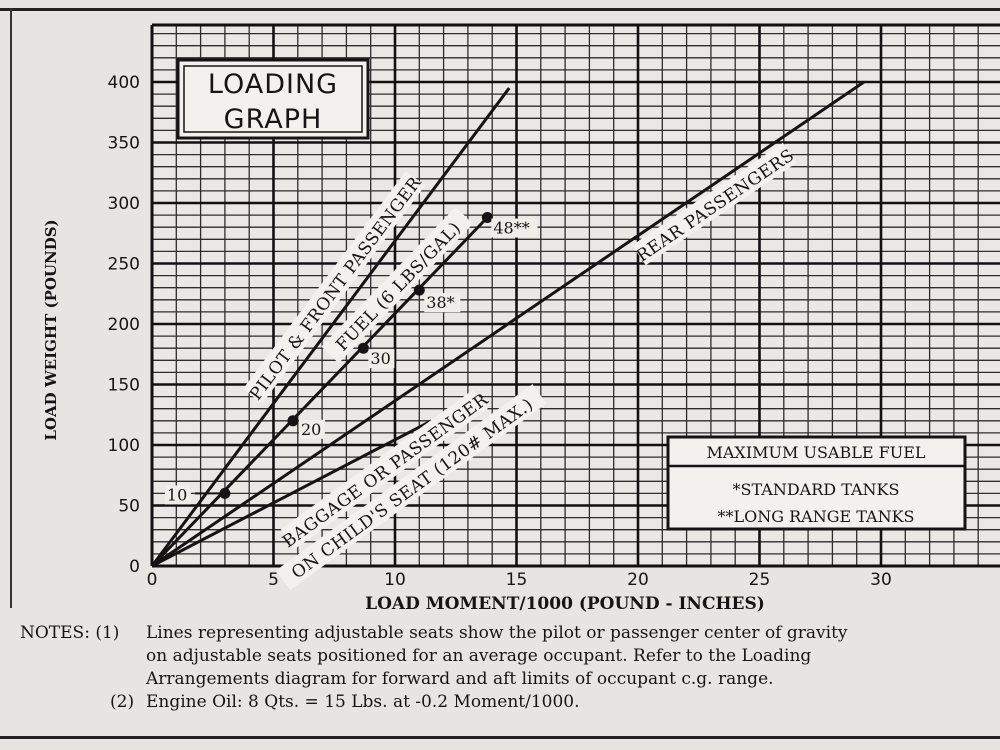 The image size is (1000, 750). I want to click on legend-box, so click(816, 483).